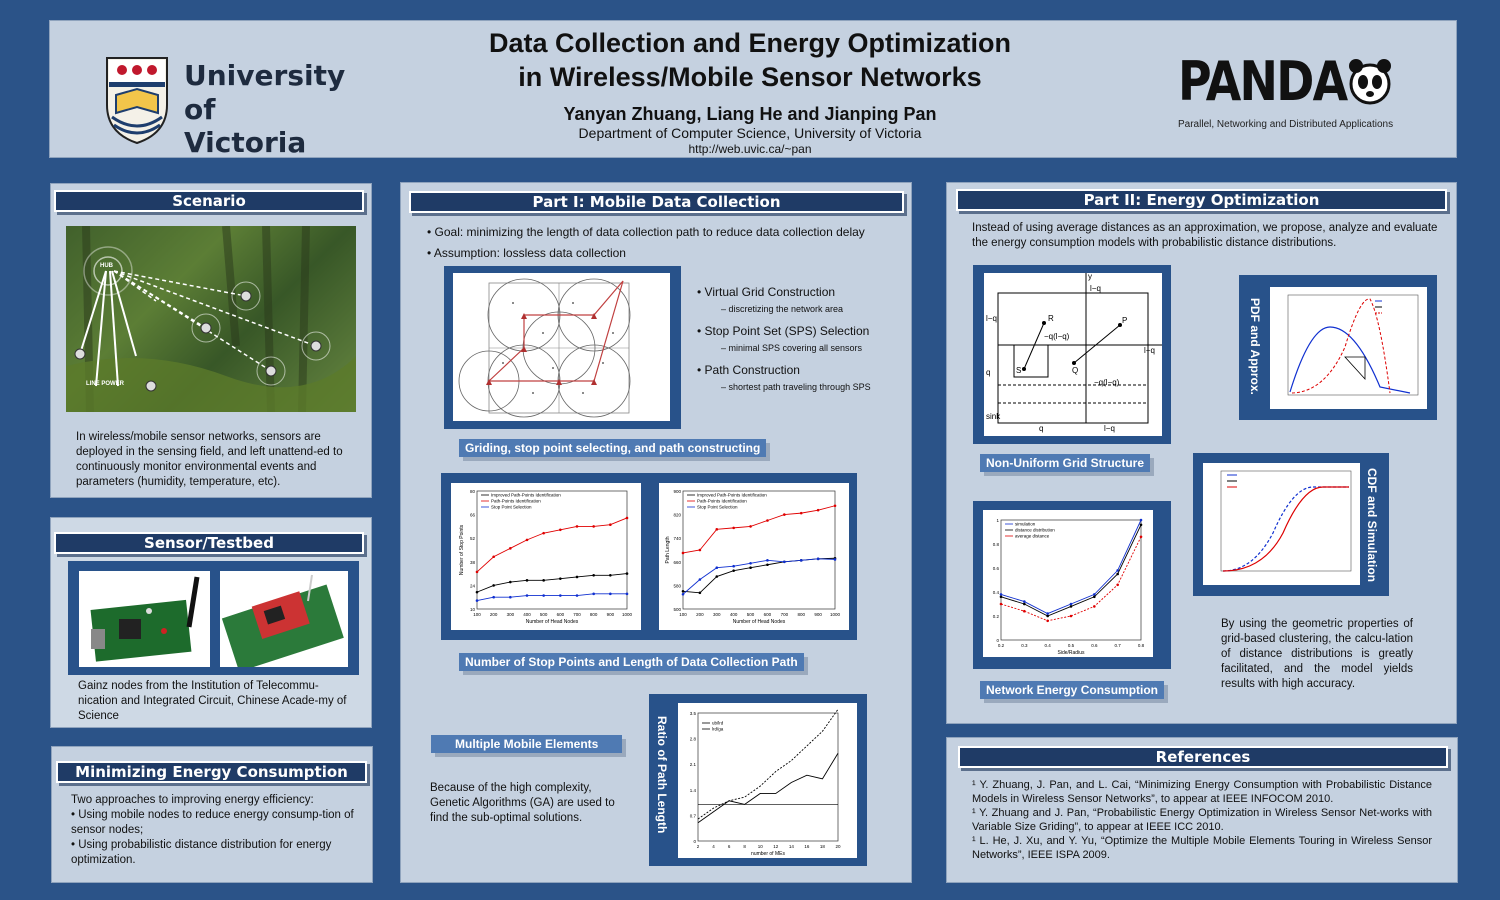 This screenshot has height=900, width=1500. I want to click on x-tick-label: 700, so click(785, 614).